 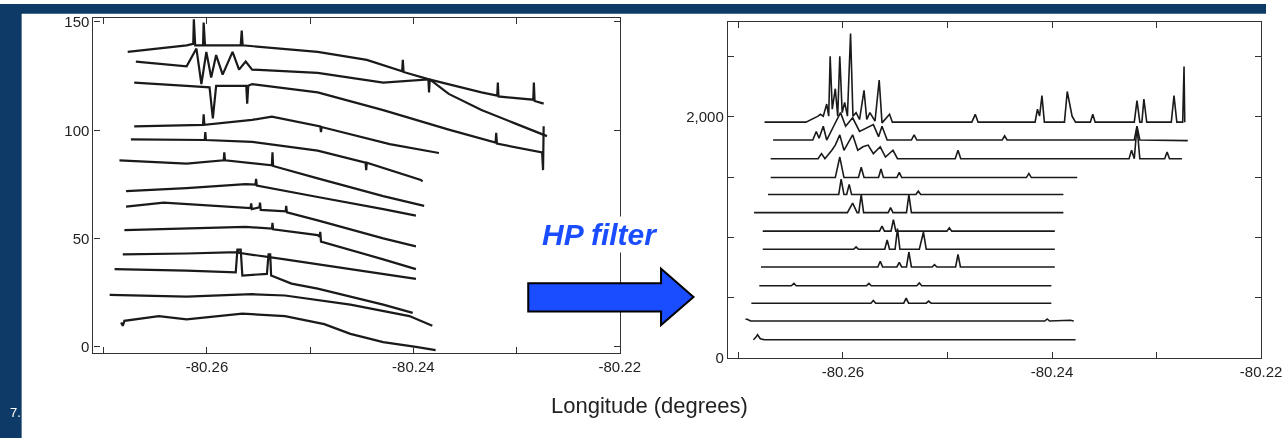 I want to click on y-tick-label: 150, so click(x=77, y=22).